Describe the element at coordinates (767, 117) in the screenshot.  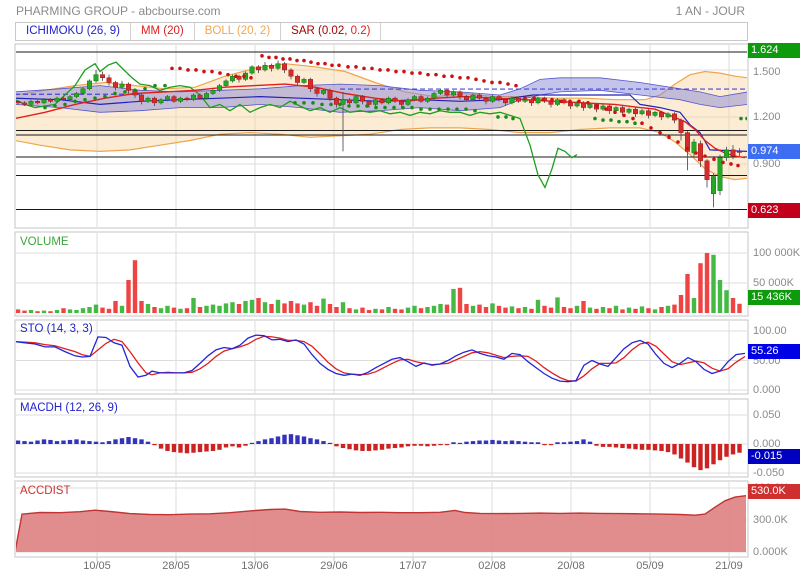
I see `price-tick-1200: 1.200` at that location.